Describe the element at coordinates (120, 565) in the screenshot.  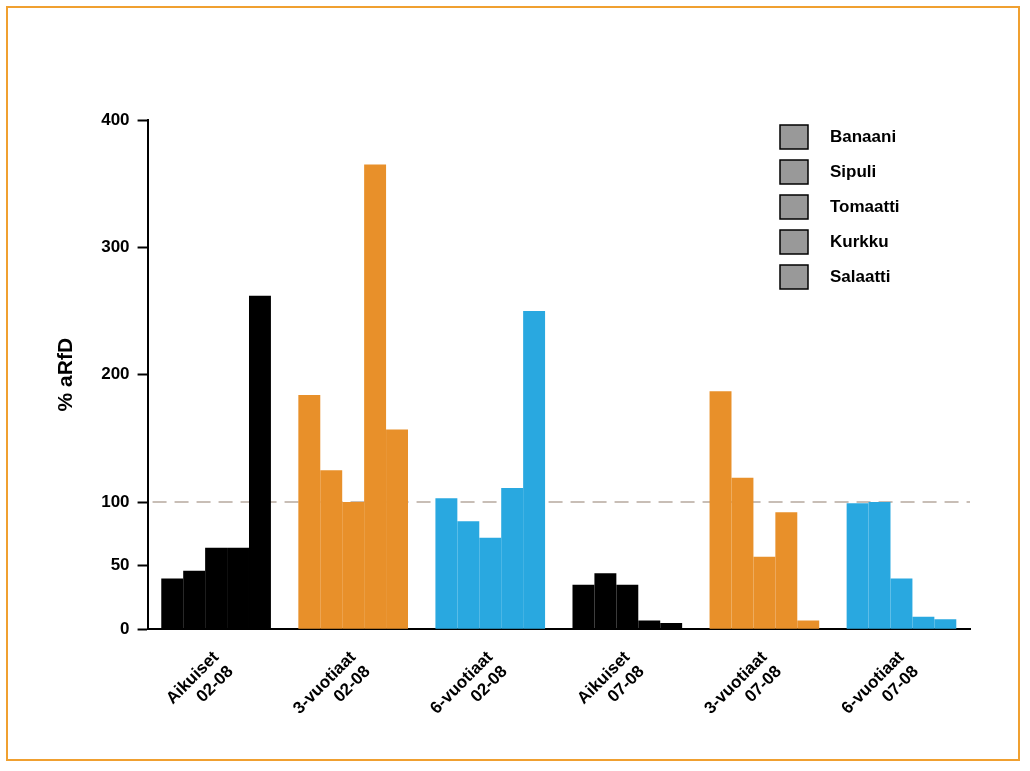
I see `y-tick-label: 50` at that location.